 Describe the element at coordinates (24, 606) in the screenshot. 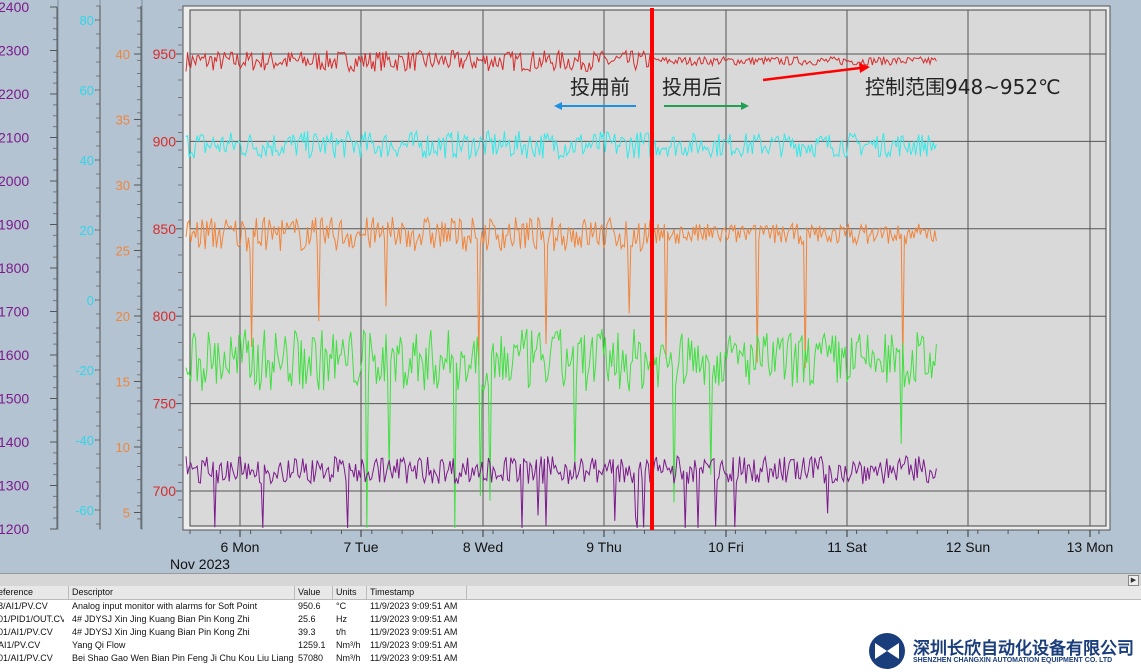

I see `row-reference: 8/AI1/PV.CV` at that location.